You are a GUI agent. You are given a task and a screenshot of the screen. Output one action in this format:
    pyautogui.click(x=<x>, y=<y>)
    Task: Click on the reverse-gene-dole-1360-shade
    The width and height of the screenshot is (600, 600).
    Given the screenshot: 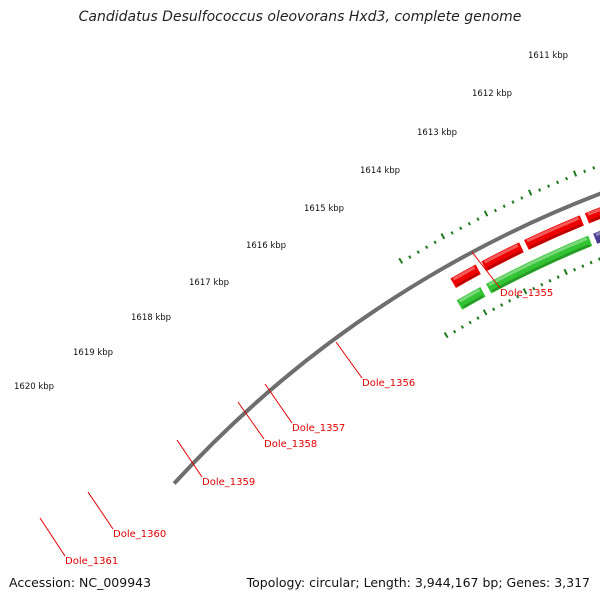 What is the action you would take?
    pyautogui.click(x=541, y=268)
    